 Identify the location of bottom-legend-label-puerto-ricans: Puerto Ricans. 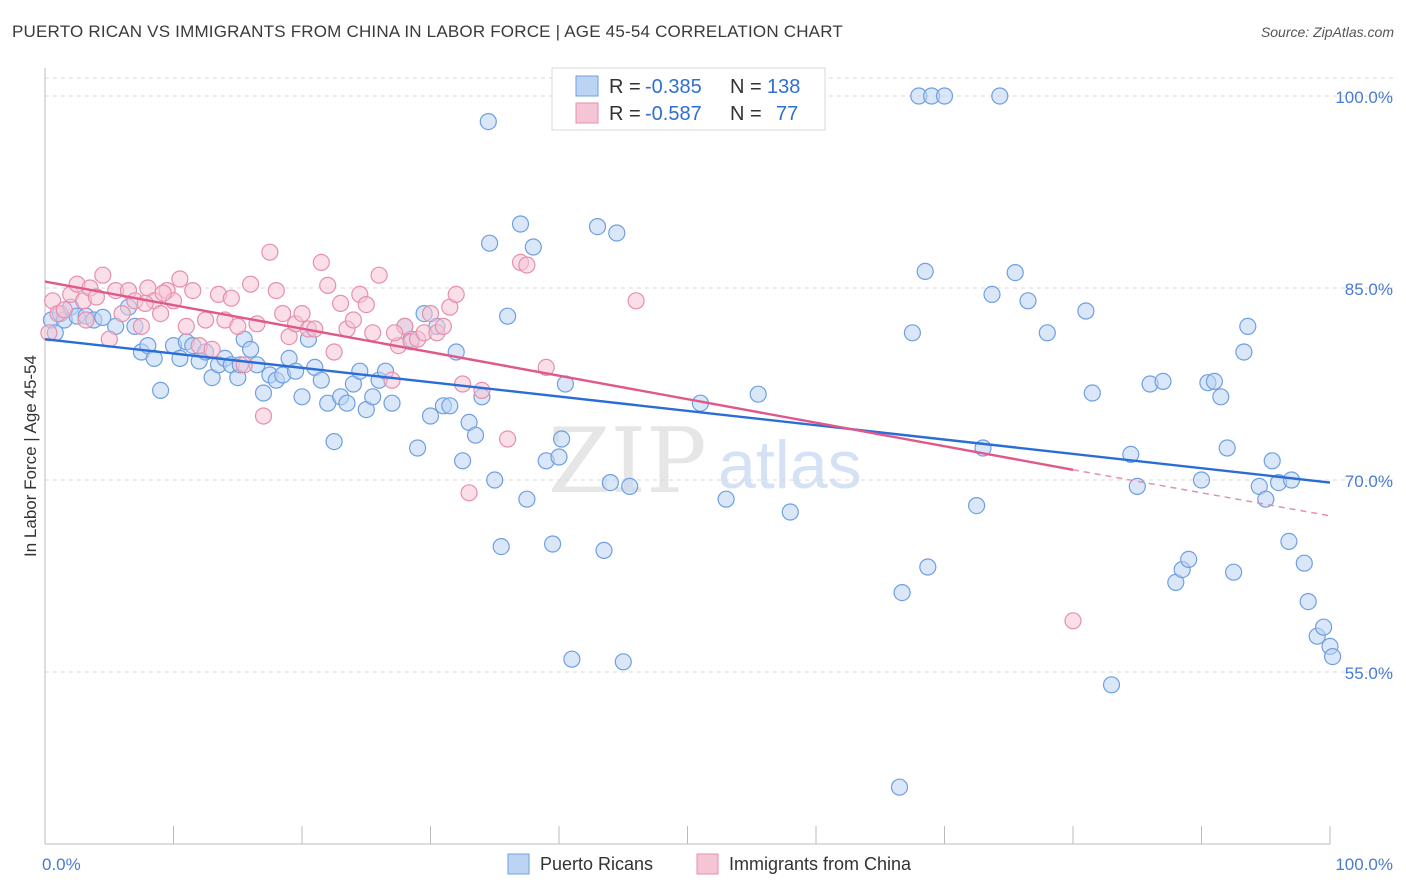
(596, 864).